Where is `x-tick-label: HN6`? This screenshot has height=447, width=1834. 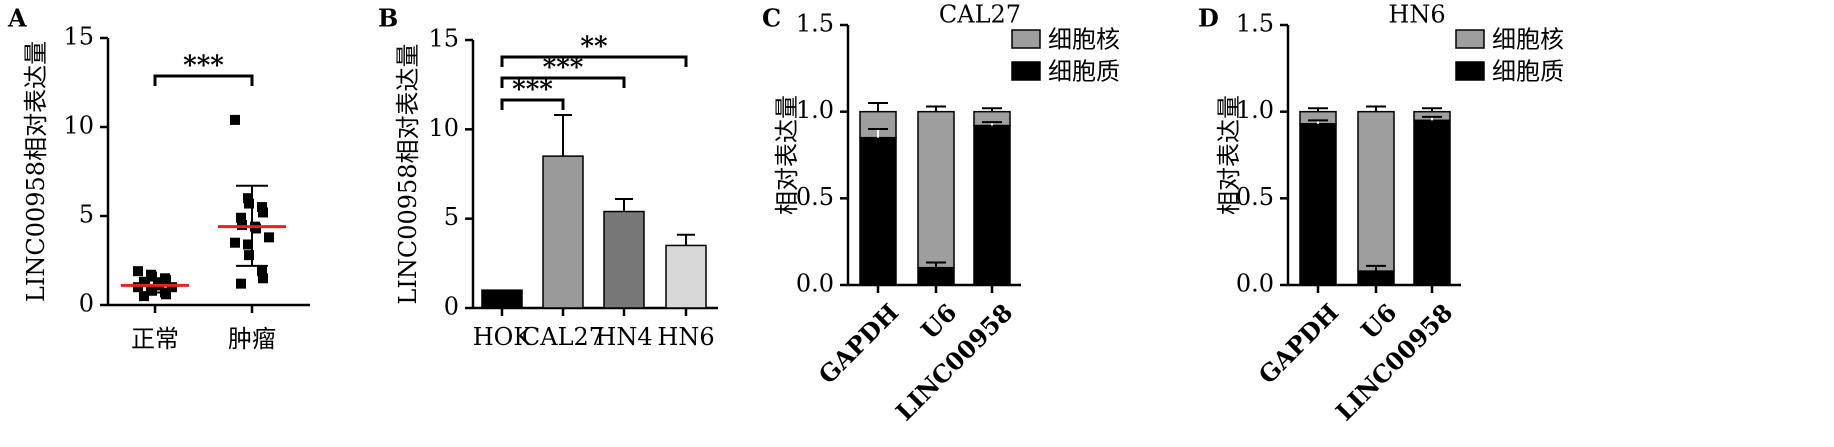 x-tick-label: HN6 is located at coordinates (685, 337).